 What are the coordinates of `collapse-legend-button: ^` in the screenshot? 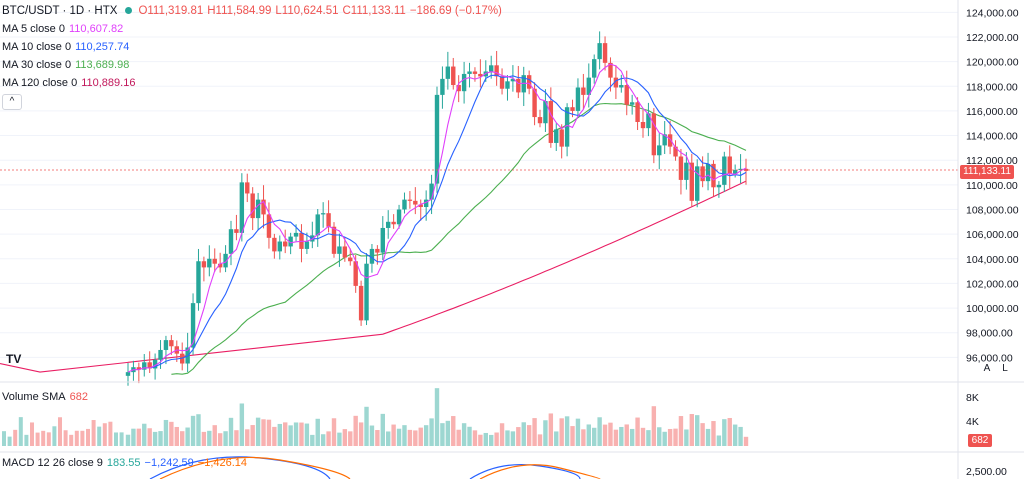 It's located at (12, 102).